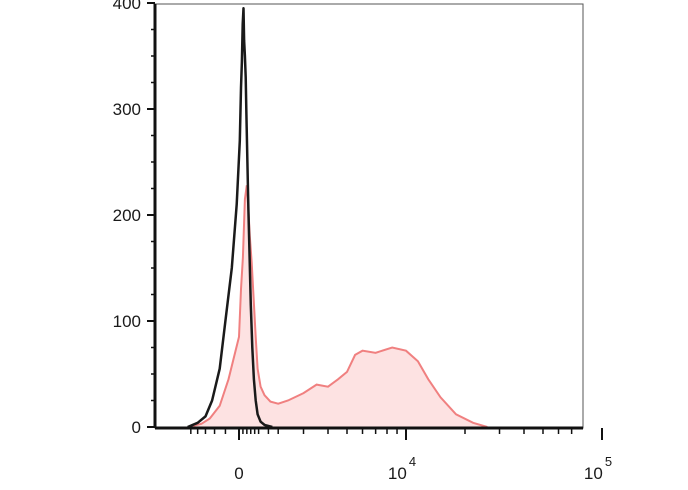 The image size is (688, 490). What do you see at coordinates (127, 109) in the screenshot?
I see `y-tick-label: 300` at bounding box center [127, 109].